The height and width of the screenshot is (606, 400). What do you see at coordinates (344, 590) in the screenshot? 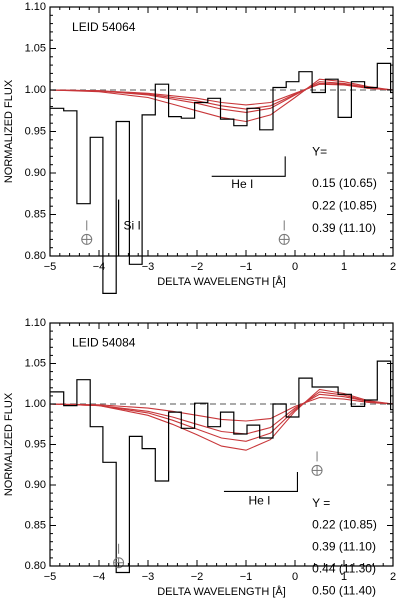
I see `annotation-6: 0.50 (11.40)` at bounding box center [344, 590].